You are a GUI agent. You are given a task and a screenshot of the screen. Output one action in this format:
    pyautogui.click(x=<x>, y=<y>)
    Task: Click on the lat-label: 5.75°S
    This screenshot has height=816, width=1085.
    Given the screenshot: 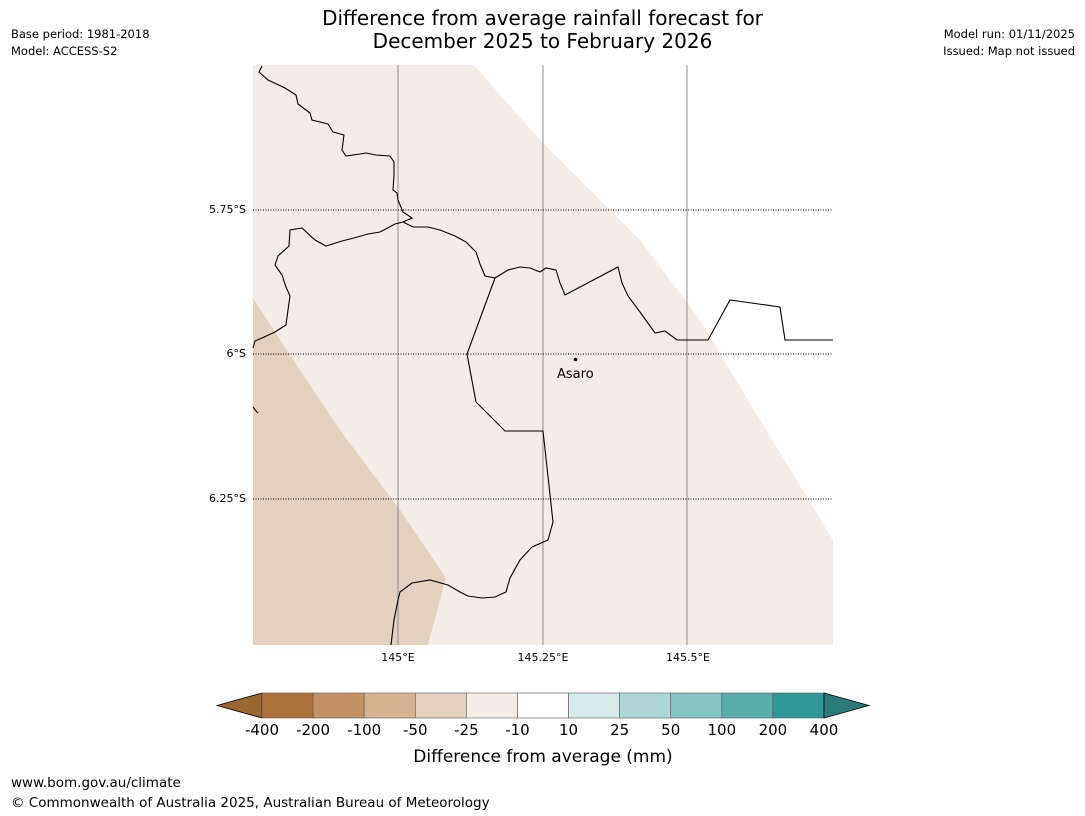 What is the action you would take?
    pyautogui.click(x=227, y=209)
    